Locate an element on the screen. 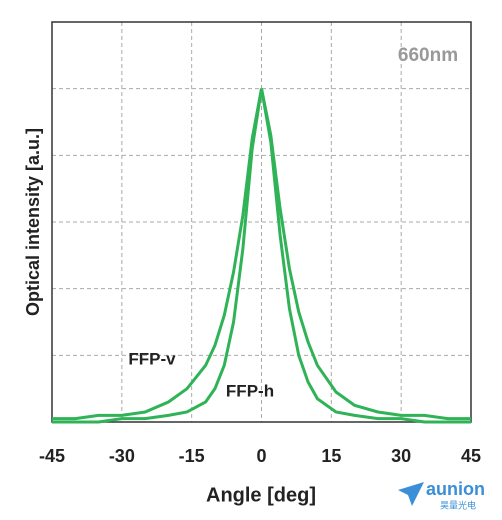  series-label: FFP-v is located at coordinates (152, 358).